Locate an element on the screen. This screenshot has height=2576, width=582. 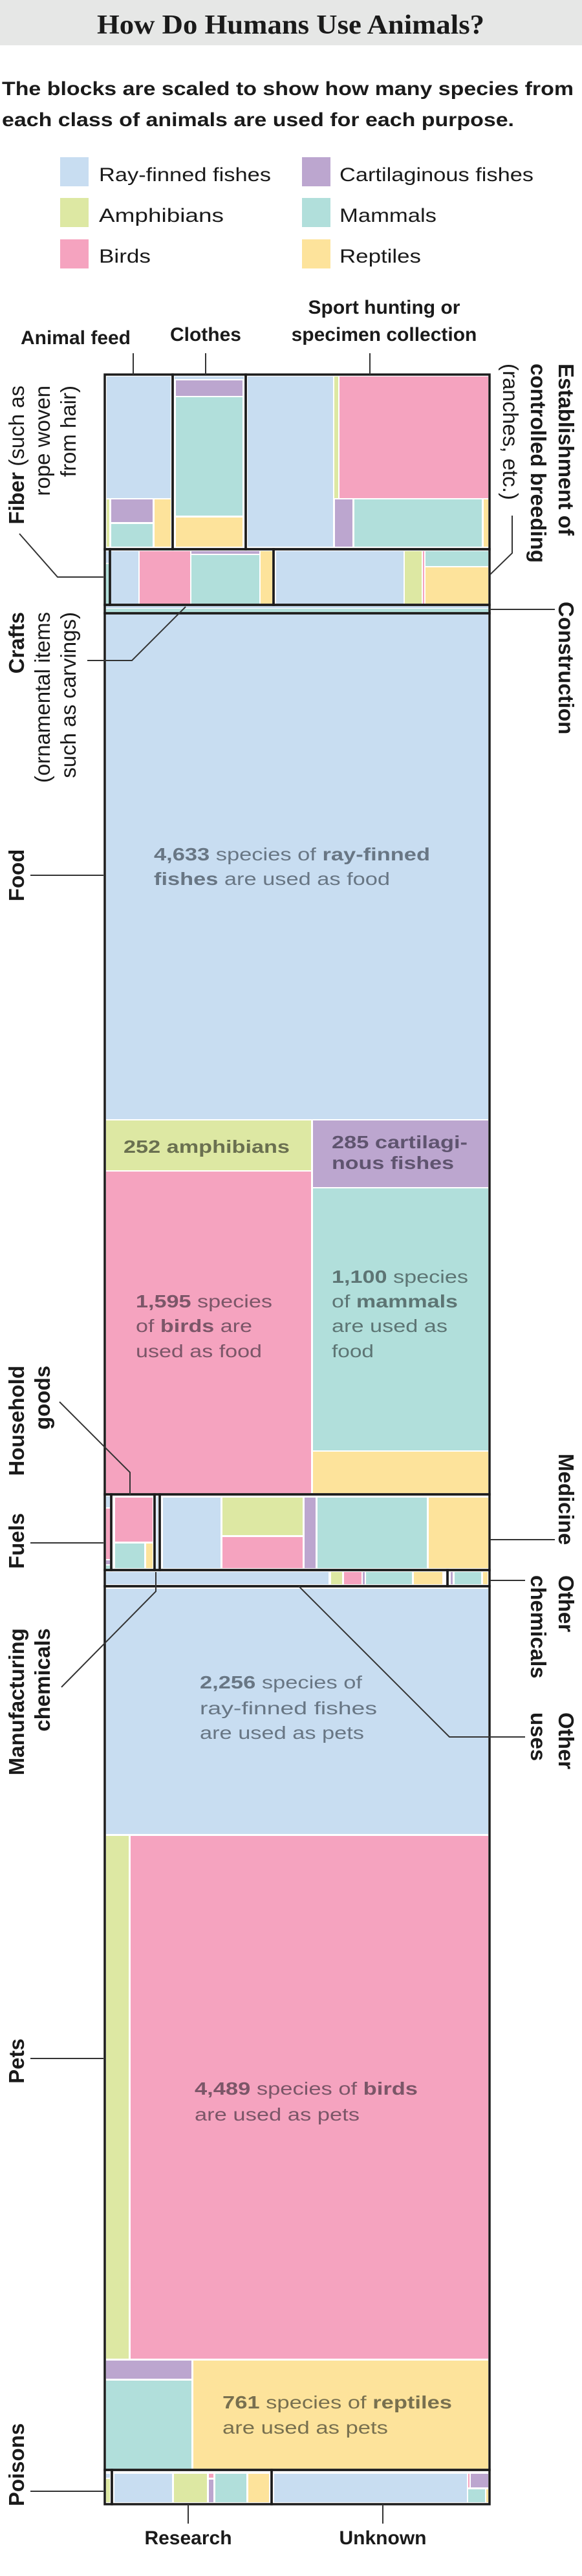
block-medicine-mammals is located at coordinates (372, 1533).